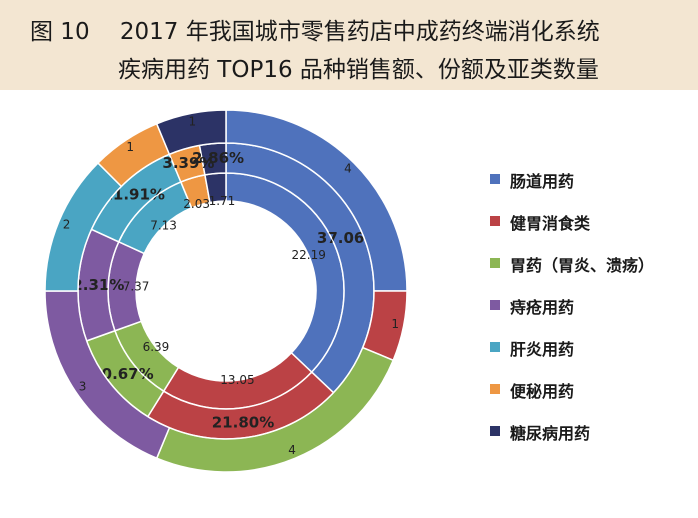 The image size is (698, 518). What do you see at coordinates (156, 347) in the screenshot?
I see `inner-ring-label-3: 6.39` at bounding box center [156, 347].